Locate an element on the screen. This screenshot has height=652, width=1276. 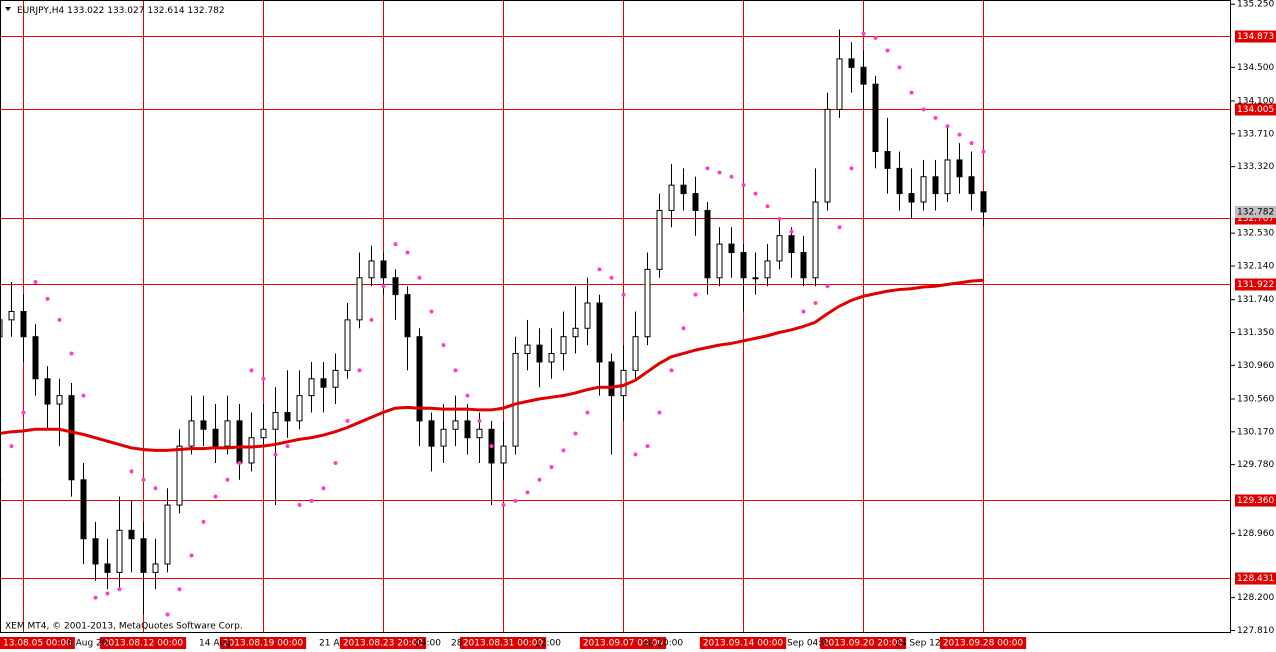
x-tick-label: 14 Aug is located at coordinates (215, 644).